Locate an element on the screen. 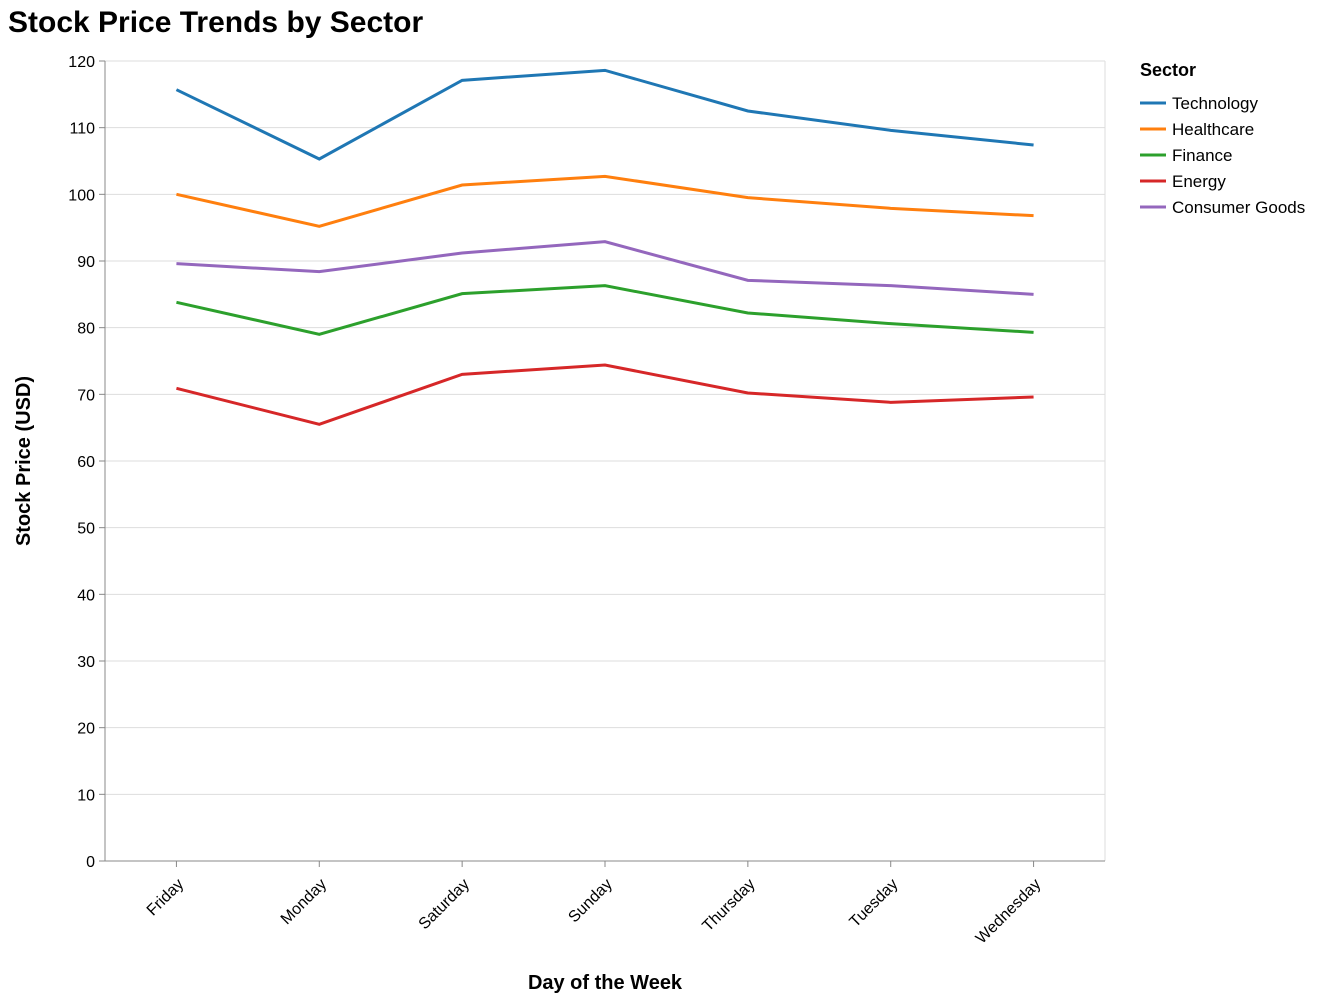 The height and width of the screenshot is (1004, 1340). x-axis-title: Day of the Week is located at coordinates (605, 983).